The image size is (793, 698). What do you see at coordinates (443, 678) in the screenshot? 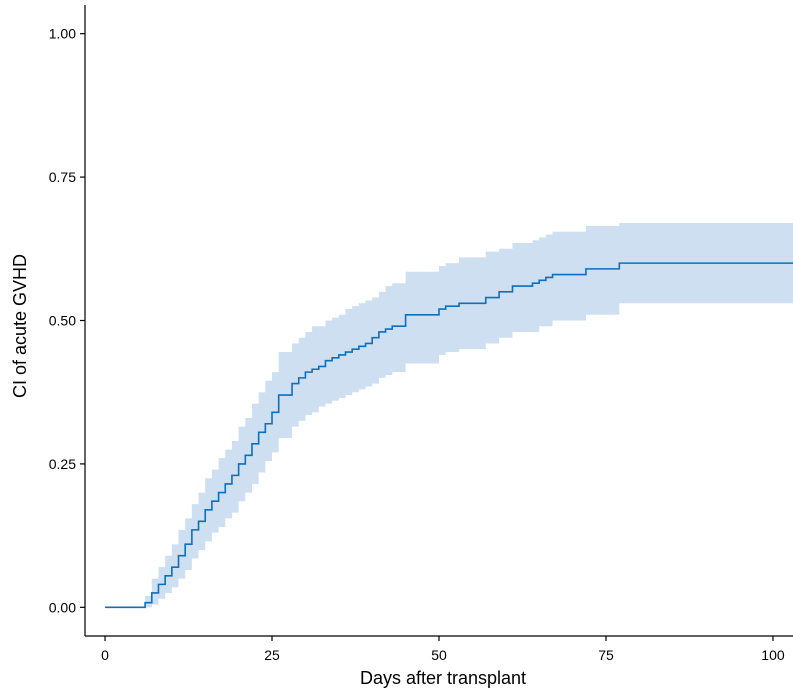
I see `x-axis-title: Days after transplant` at bounding box center [443, 678].